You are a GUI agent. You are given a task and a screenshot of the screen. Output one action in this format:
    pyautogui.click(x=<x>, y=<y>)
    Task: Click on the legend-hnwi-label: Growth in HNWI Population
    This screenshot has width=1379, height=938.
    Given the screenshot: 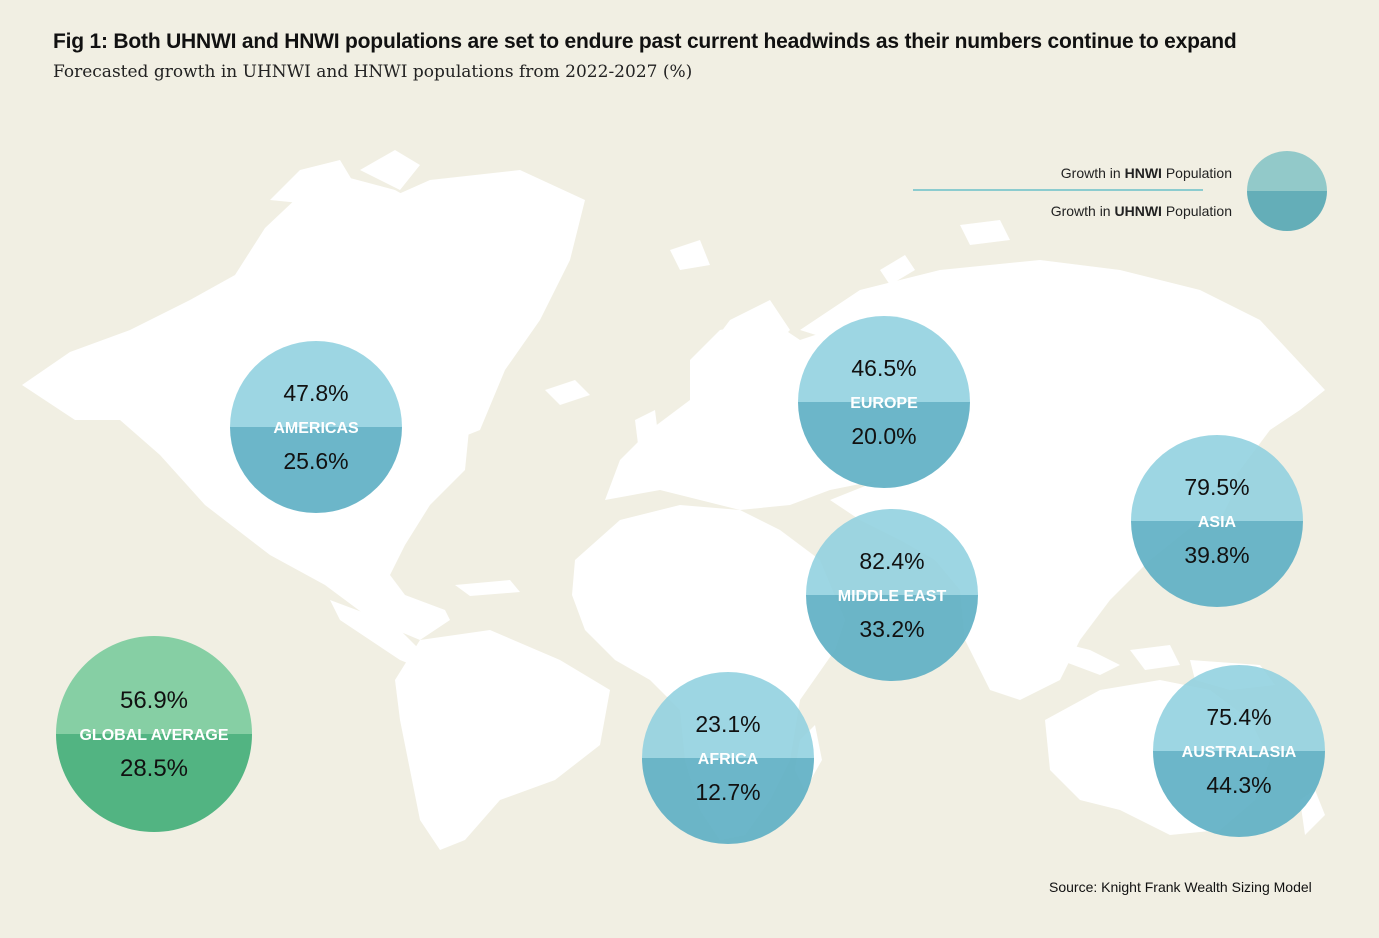 What is the action you would take?
    pyautogui.click(x=1146, y=173)
    